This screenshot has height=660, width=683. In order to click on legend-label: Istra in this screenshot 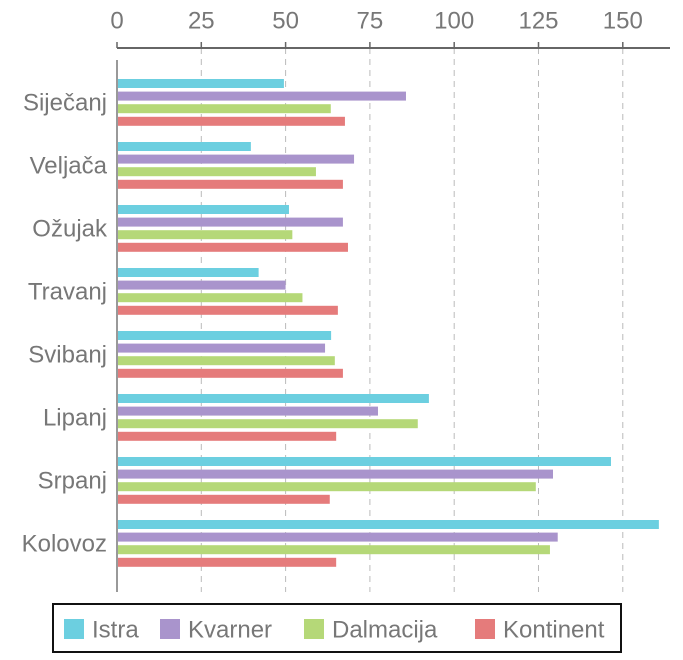, I will do `click(115, 629)`.